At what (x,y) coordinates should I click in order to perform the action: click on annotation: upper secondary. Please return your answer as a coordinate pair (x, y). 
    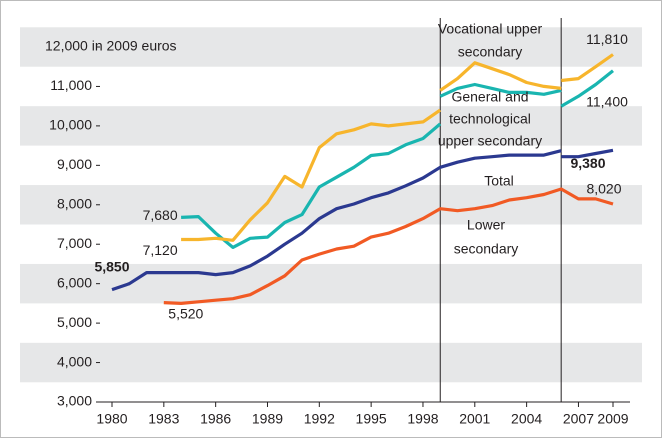
    Looking at the image, I should click on (490, 141).